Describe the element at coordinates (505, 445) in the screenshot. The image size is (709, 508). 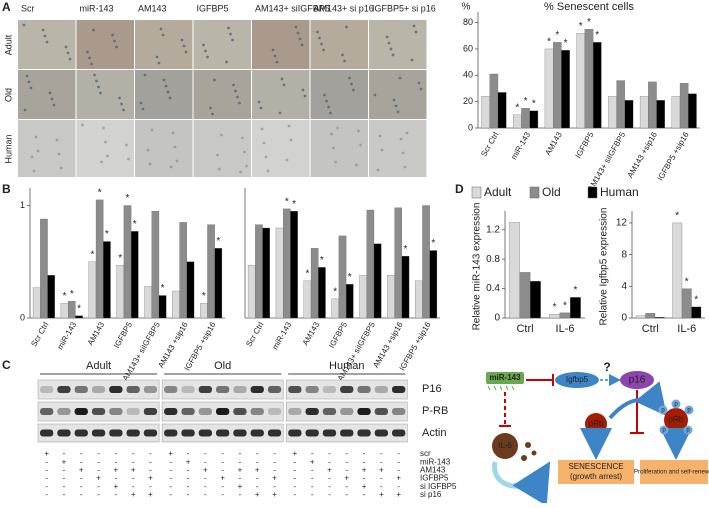
I see `il6-label: IL-6` at that location.